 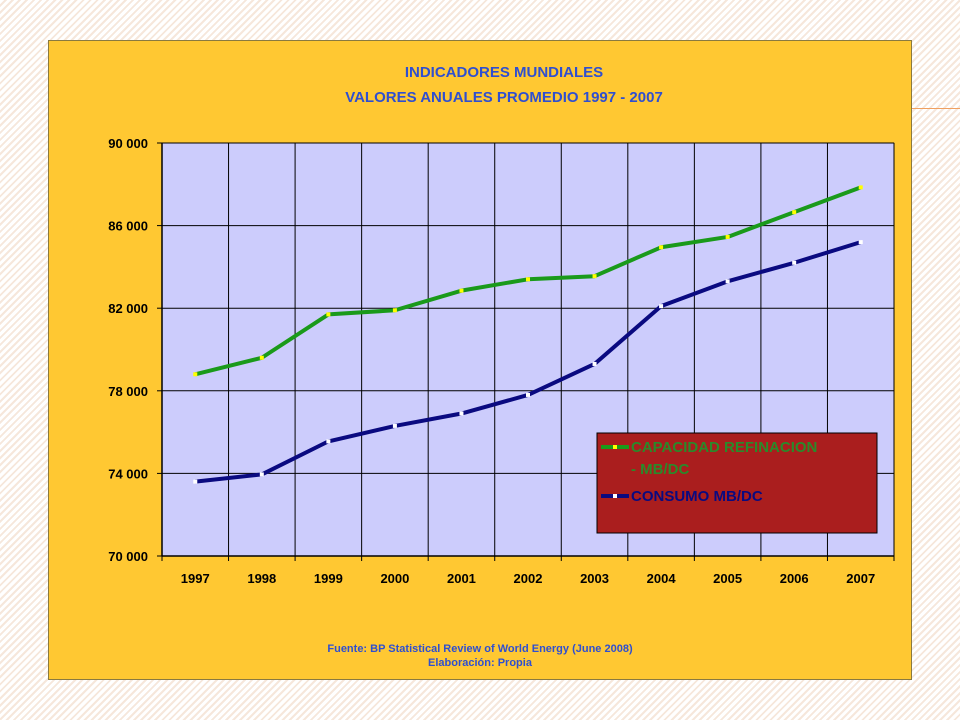 I want to click on x-tick-label: 2006, so click(x=794, y=578).